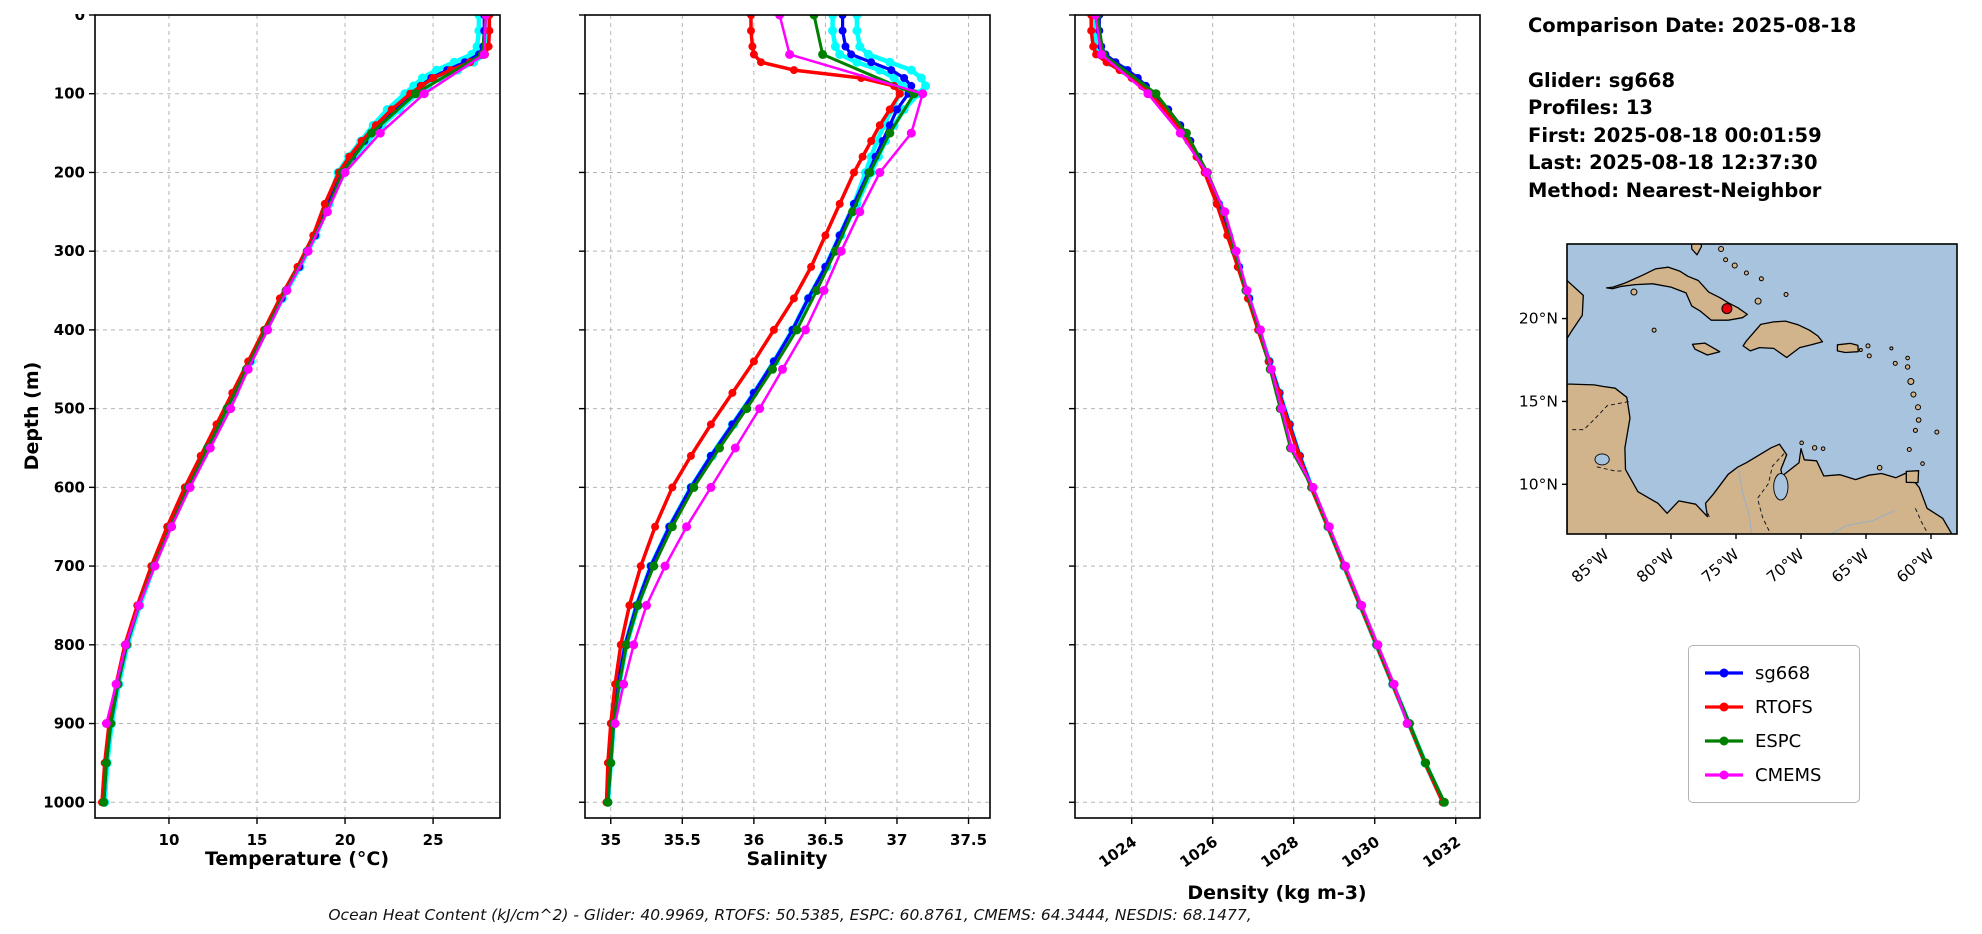 The height and width of the screenshot is (934, 1982). What do you see at coordinates (1783, 339) in the screenshot?
I see `land-hispaniola` at bounding box center [1783, 339].